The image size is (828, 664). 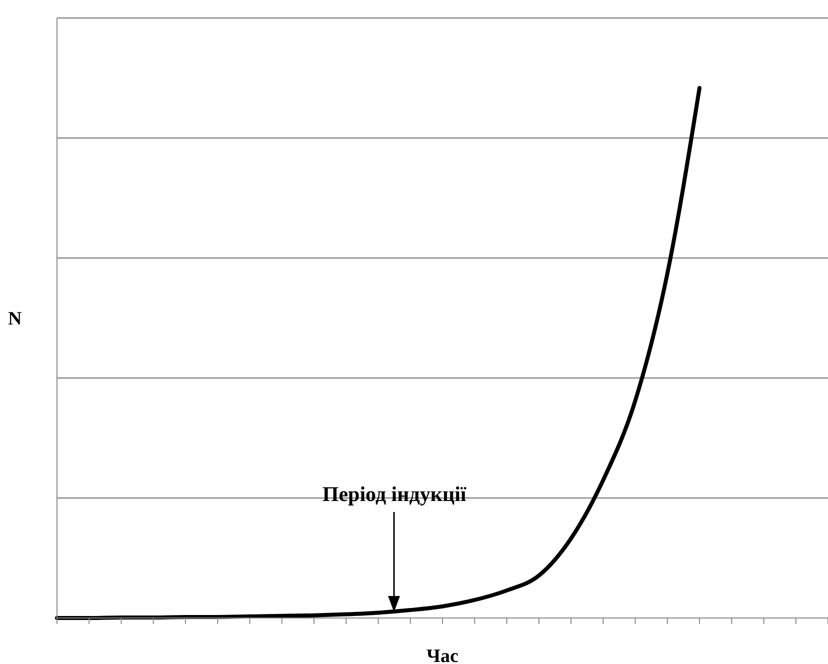 What do you see at coordinates (15, 319) in the screenshot?
I see `y-axis-title: N` at bounding box center [15, 319].